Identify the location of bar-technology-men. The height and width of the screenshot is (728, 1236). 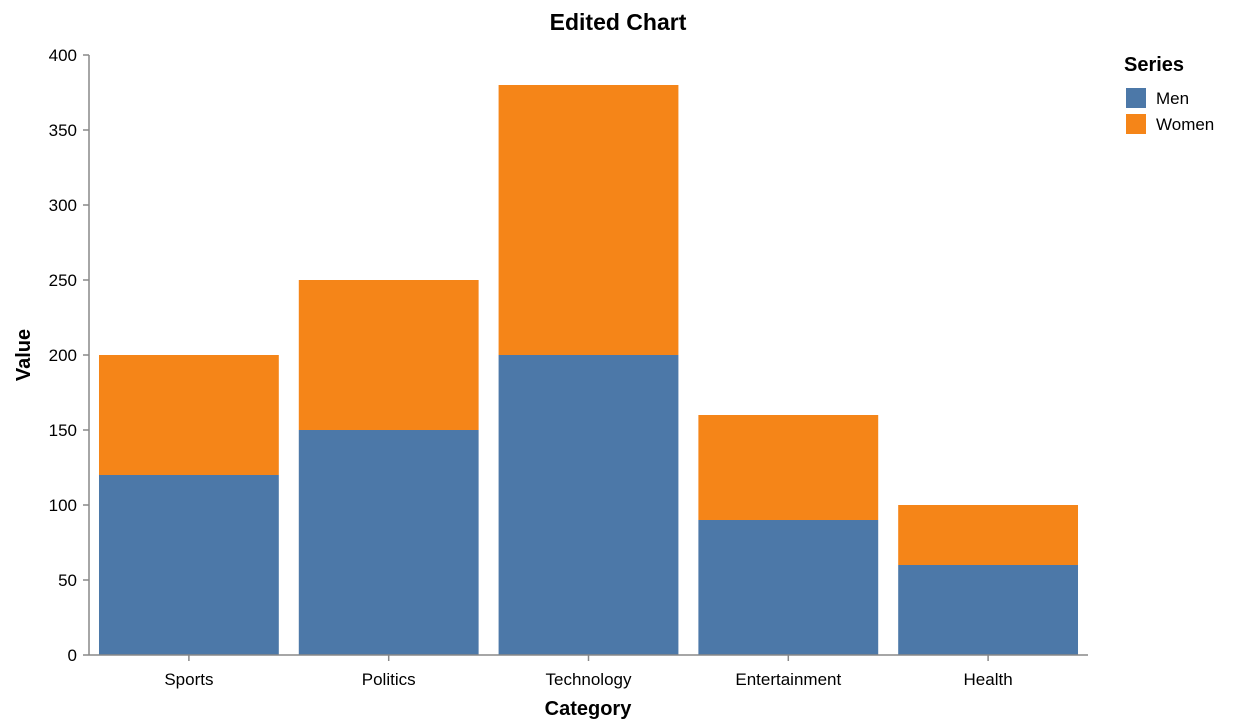
(588, 505).